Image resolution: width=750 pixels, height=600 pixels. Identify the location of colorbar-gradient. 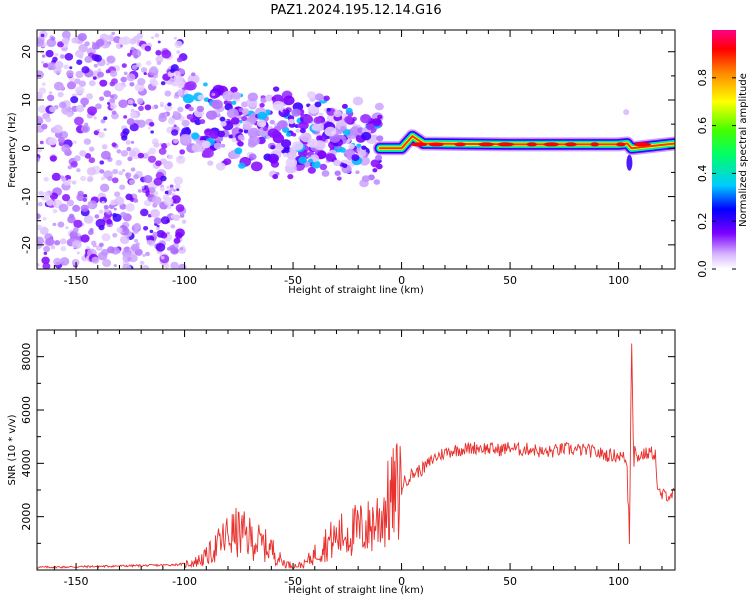
(724, 149).